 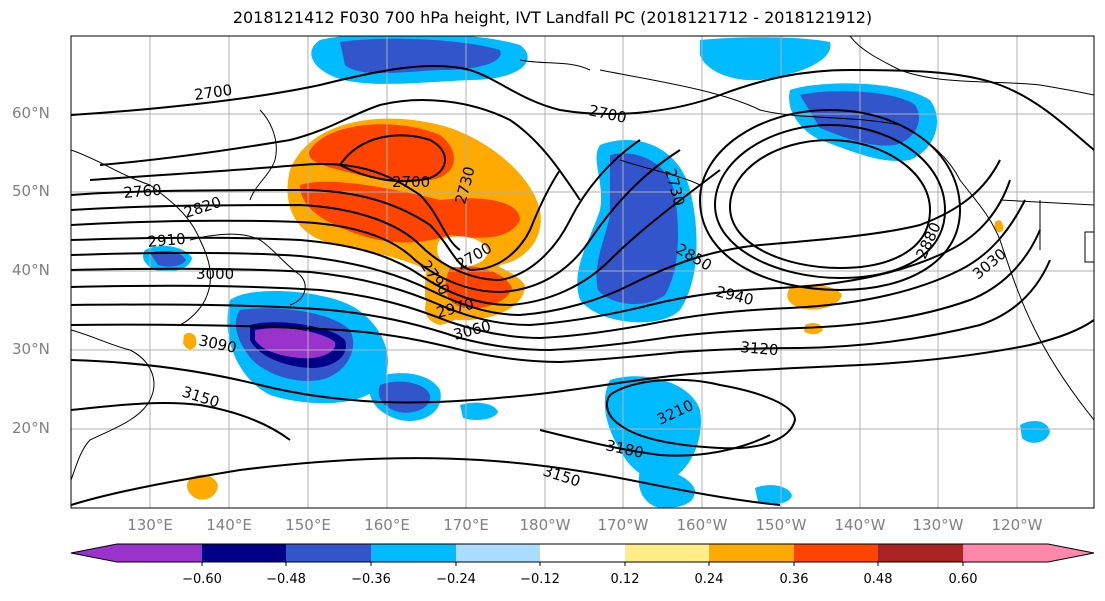 What do you see at coordinates (545, 525) in the screenshot?
I see `lon-label: 180°W` at bounding box center [545, 525].